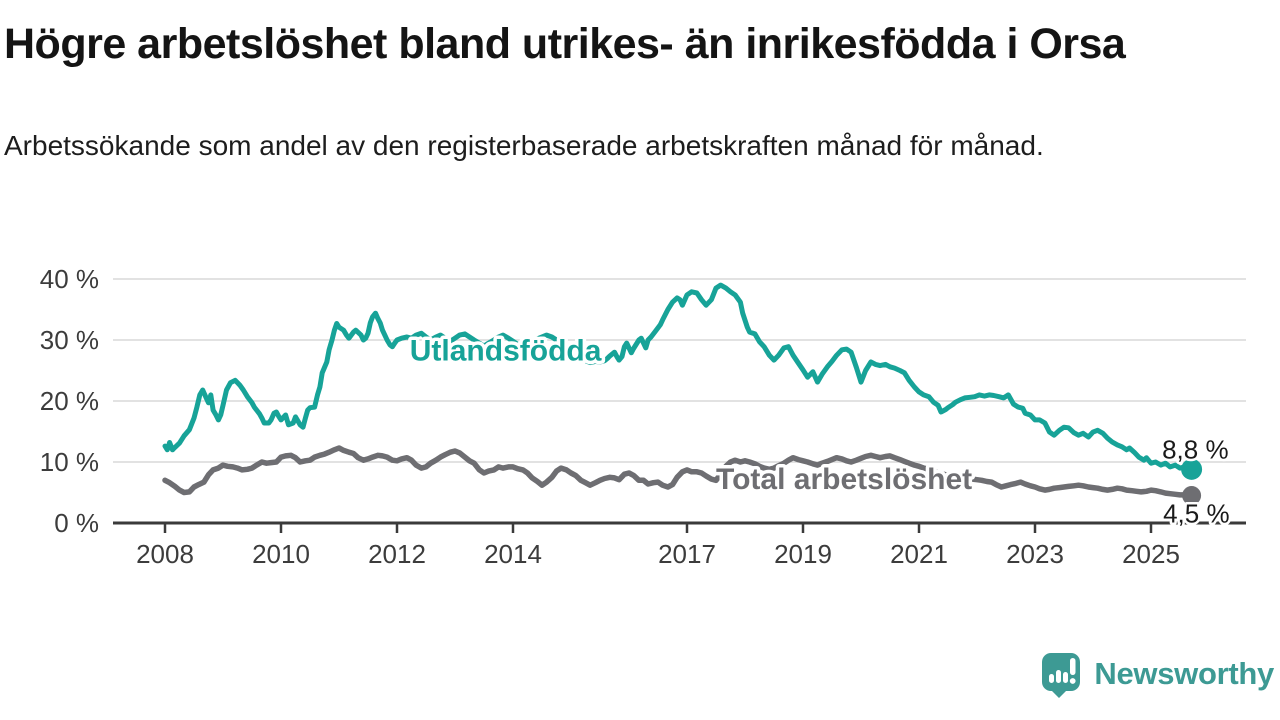  What do you see at coordinates (69, 340) in the screenshot?
I see `y-axis-tick-label: 30 %` at bounding box center [69, 340].